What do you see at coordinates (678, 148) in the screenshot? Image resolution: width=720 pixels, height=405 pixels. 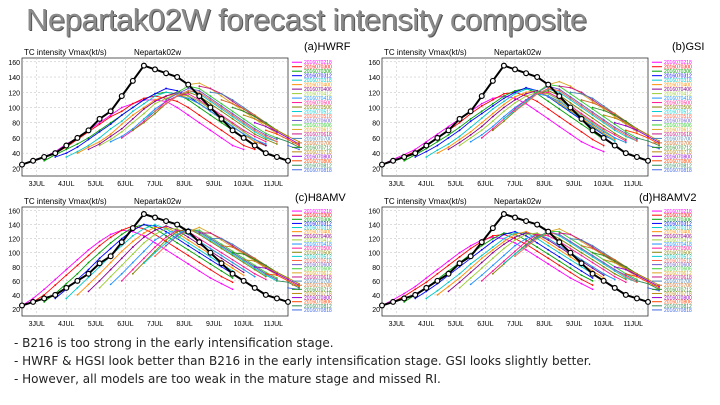 I see `legend-entry: 2016070712` at bounding box center [678, 148].